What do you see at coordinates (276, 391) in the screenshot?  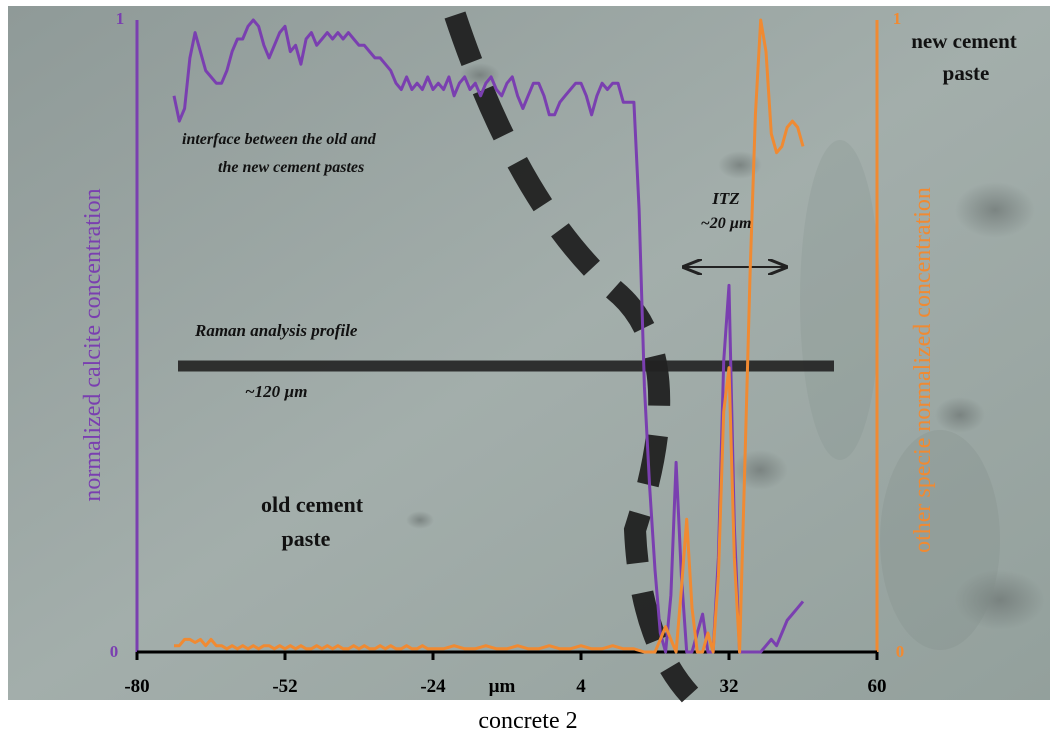 I see `label-profile-length: ~120 µm` at bounding box center [276, 391].